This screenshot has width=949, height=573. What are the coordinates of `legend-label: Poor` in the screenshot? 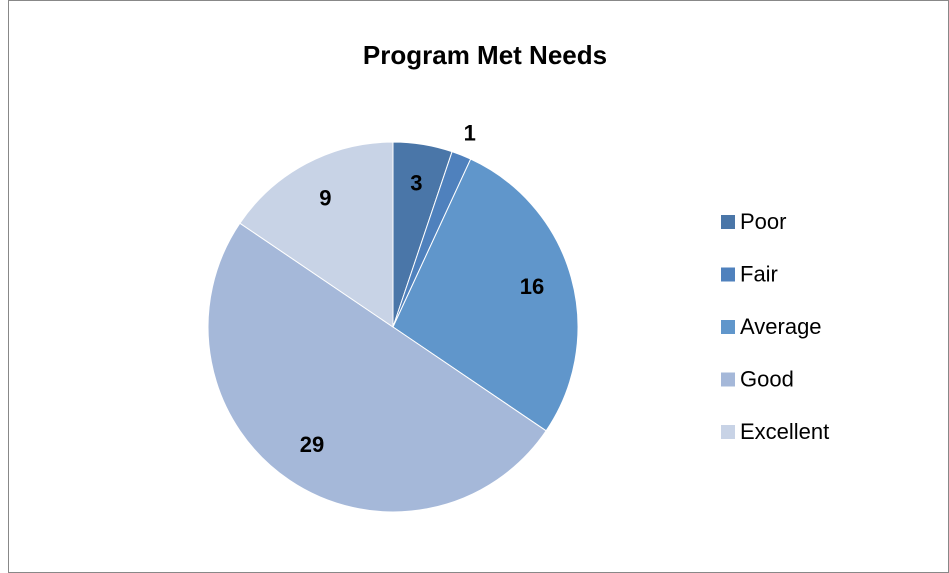 It's located at (763, 221).